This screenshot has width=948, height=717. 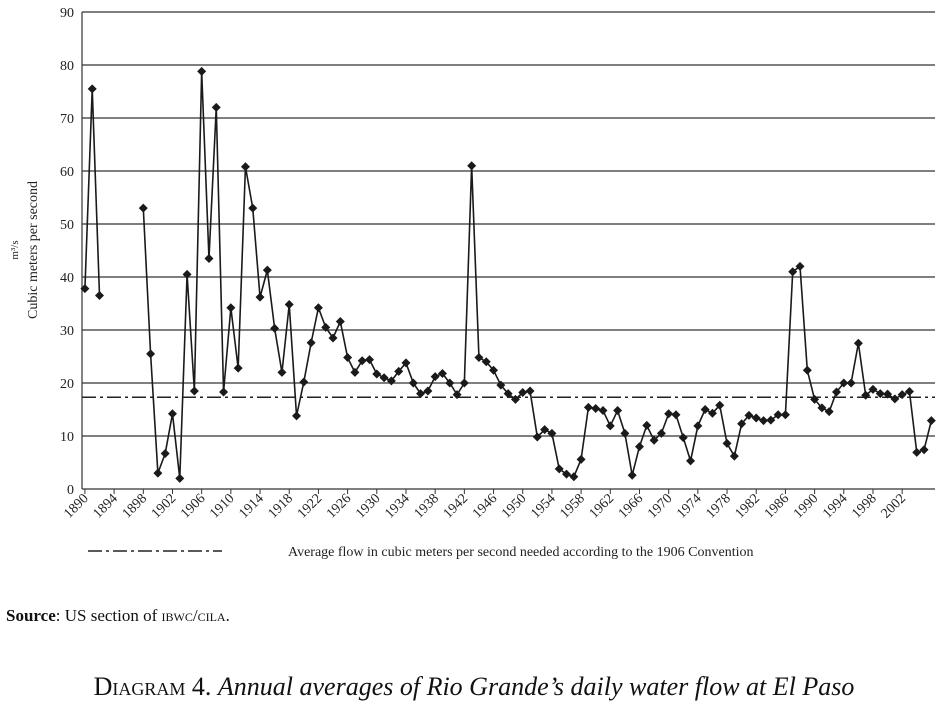 I want to click on y-tick-label: 0, so click(x=70, y=490).